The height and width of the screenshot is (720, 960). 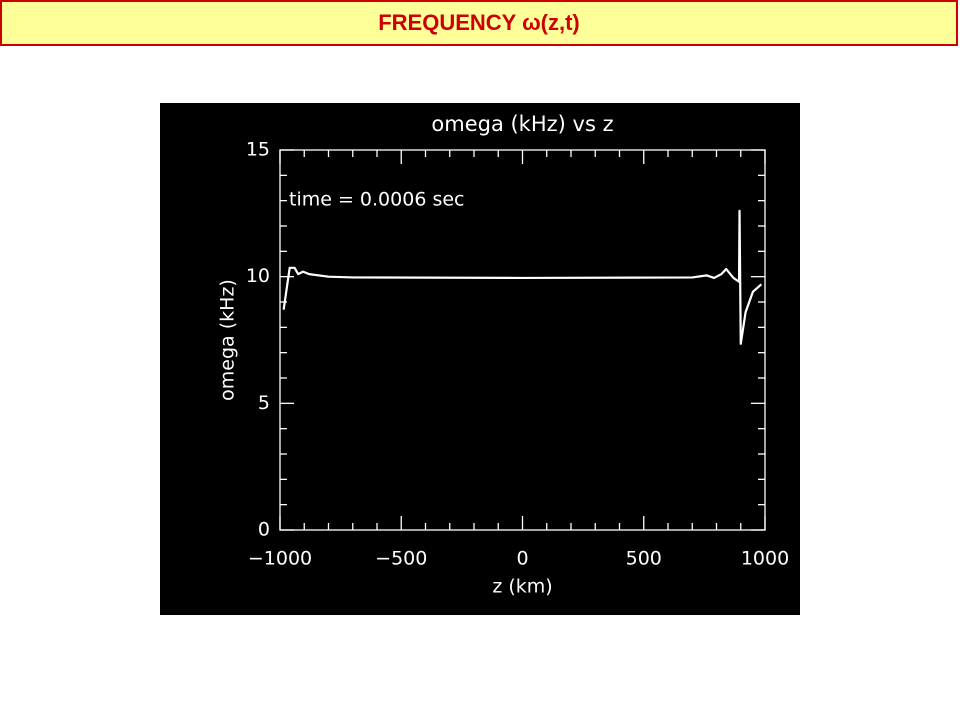 What do you see at coordinates (522, 124) in the screenshot?
I see `chart-title: omega (kHz) vs z` at bounding box center [522, 124].